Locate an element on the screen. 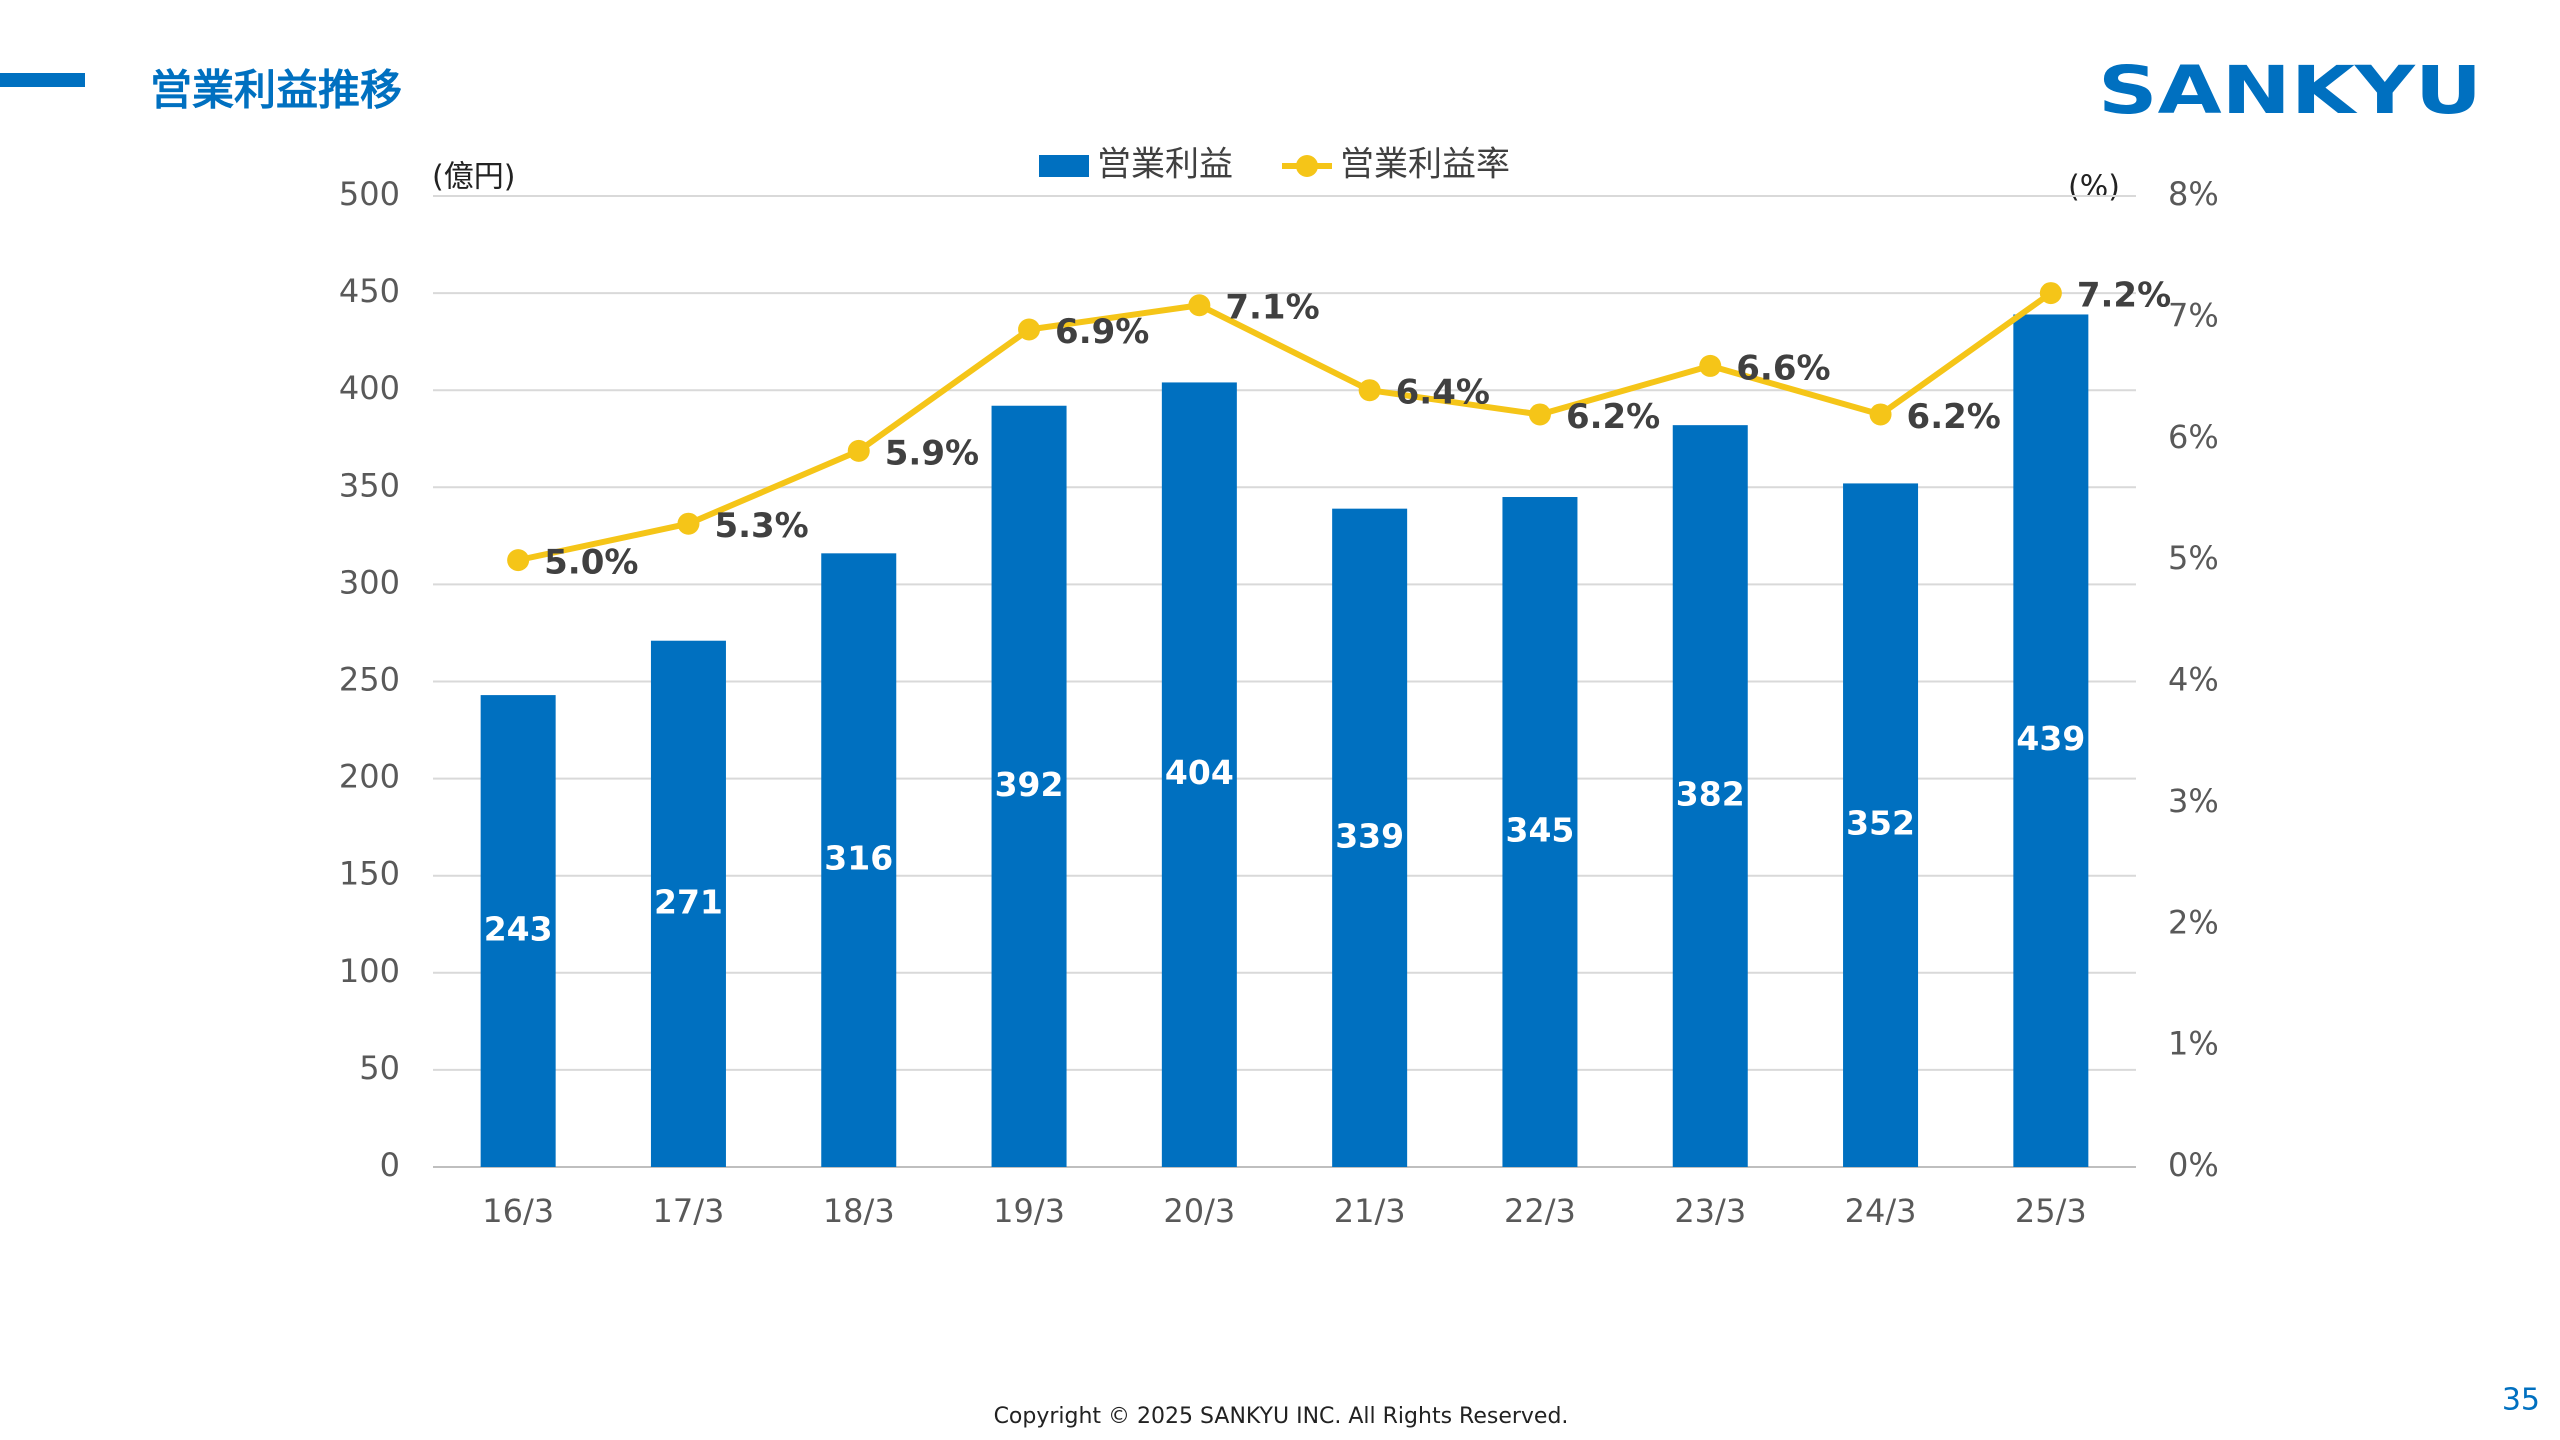  line-value-label: 6.4% is located at coordinates (1443, 393).